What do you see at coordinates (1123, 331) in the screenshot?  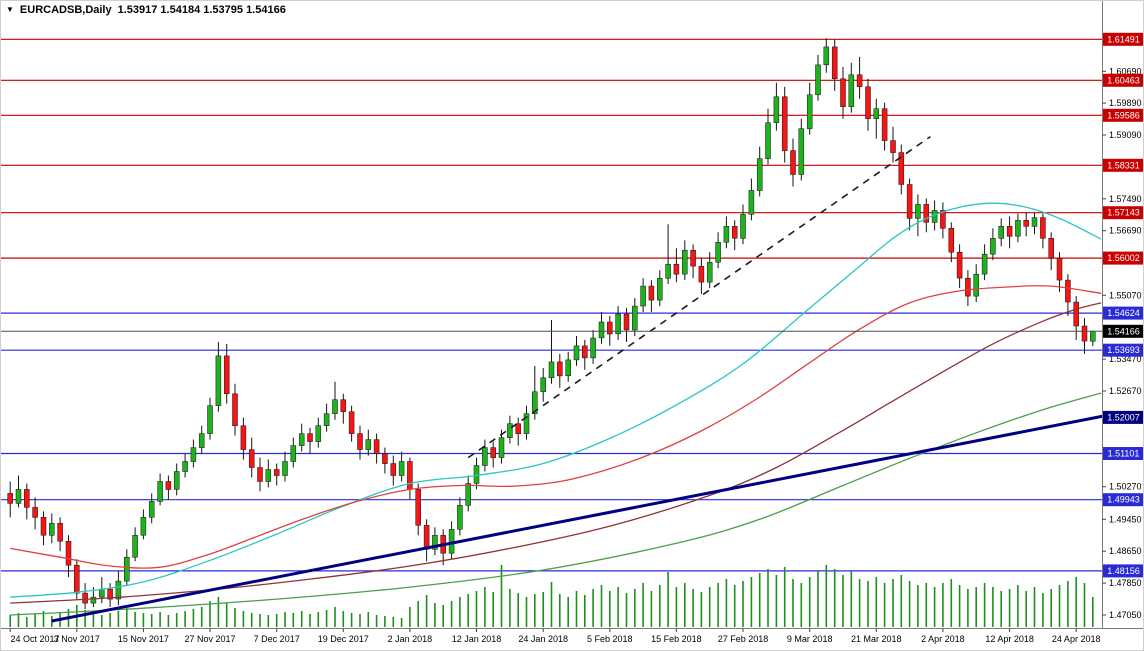 I see `current-price-badge-label: 1.54166` at bounding box center [1123, 331].